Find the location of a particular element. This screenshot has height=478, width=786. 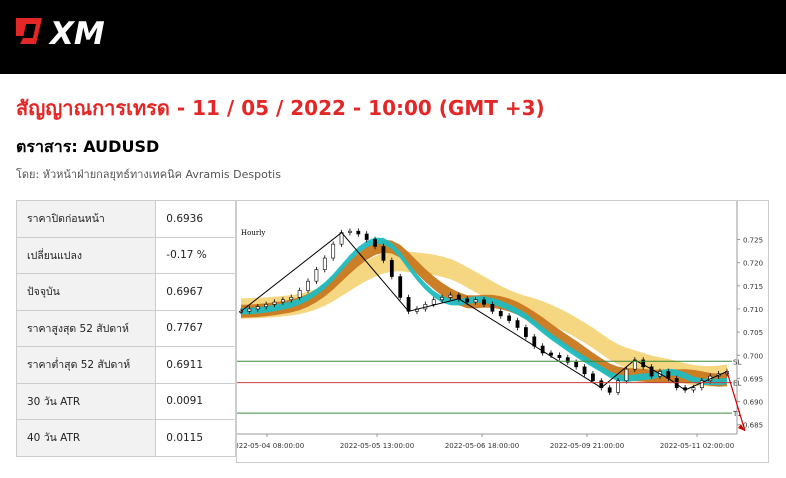

instrument-label: ตราสาร: AUDUSD is located at coordinates (88, 146).